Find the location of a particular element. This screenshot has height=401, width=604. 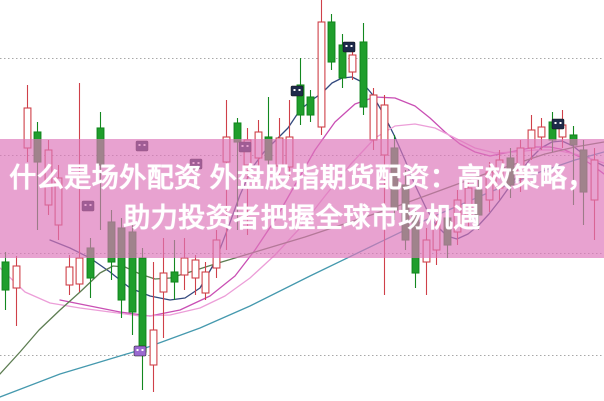

headline-line-1: 什么是场外配资 外盘股指期货配资：高效策略， is located at coordinates (302, 177).